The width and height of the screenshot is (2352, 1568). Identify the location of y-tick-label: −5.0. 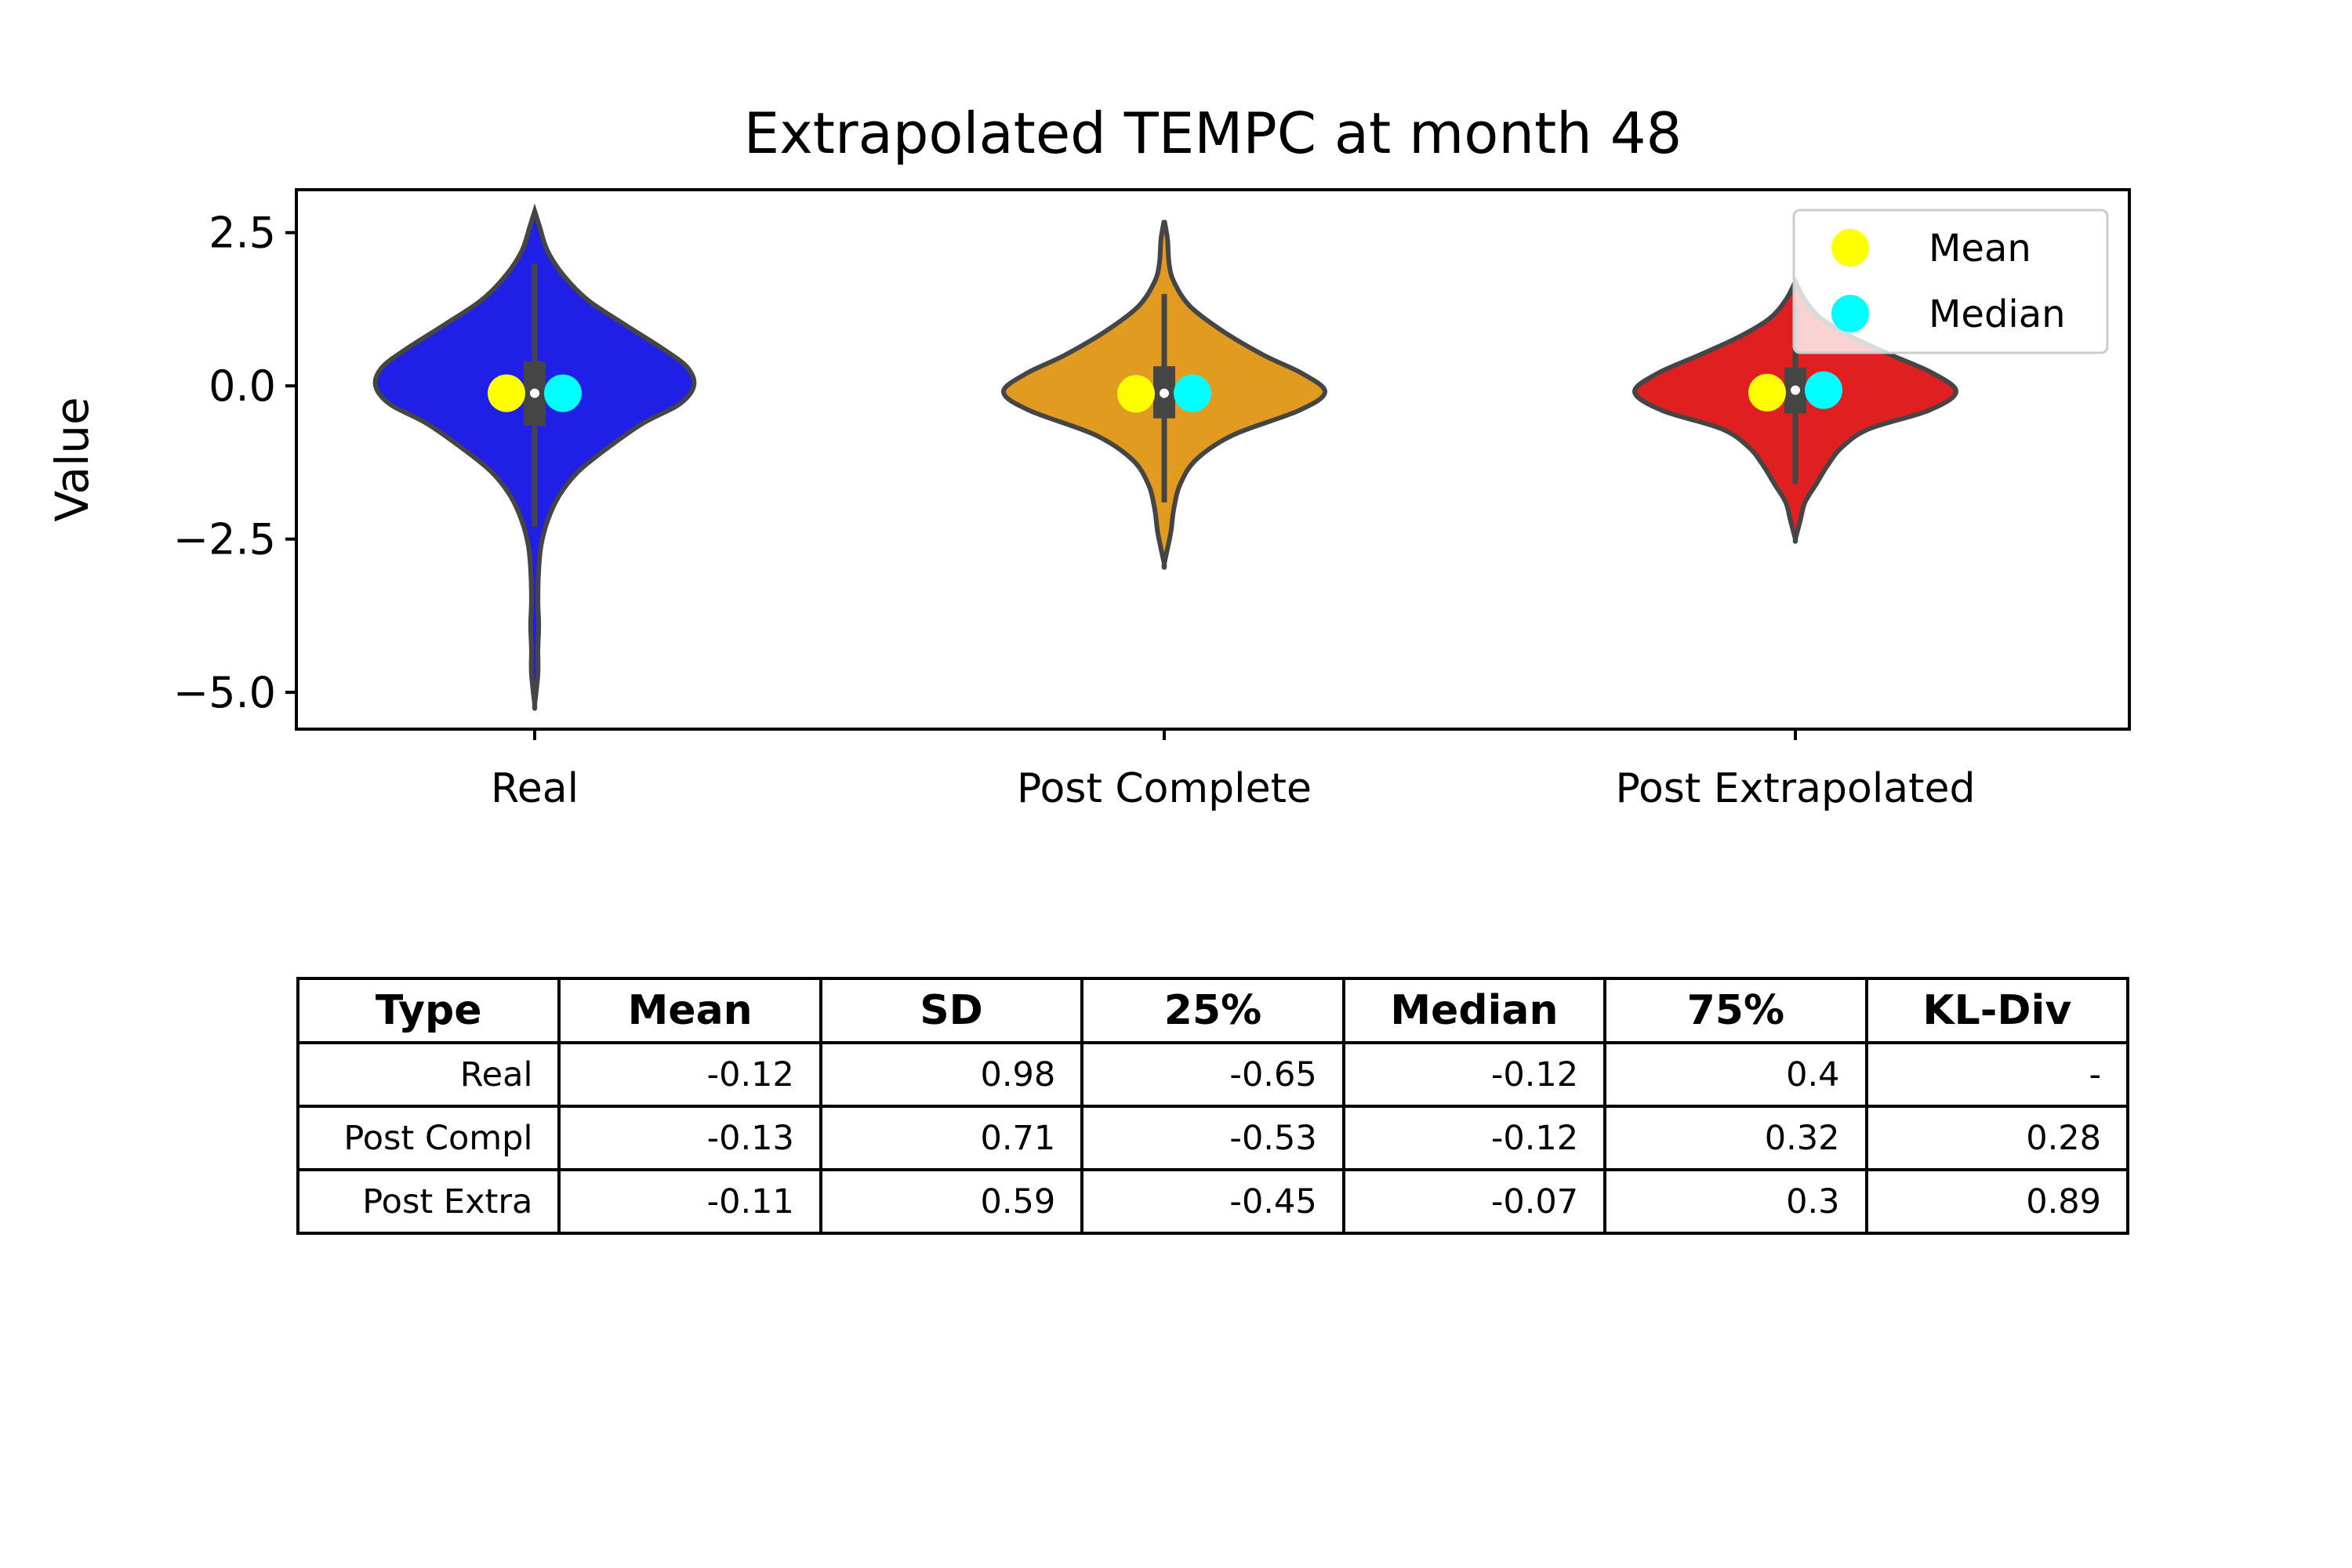
(224, 692).